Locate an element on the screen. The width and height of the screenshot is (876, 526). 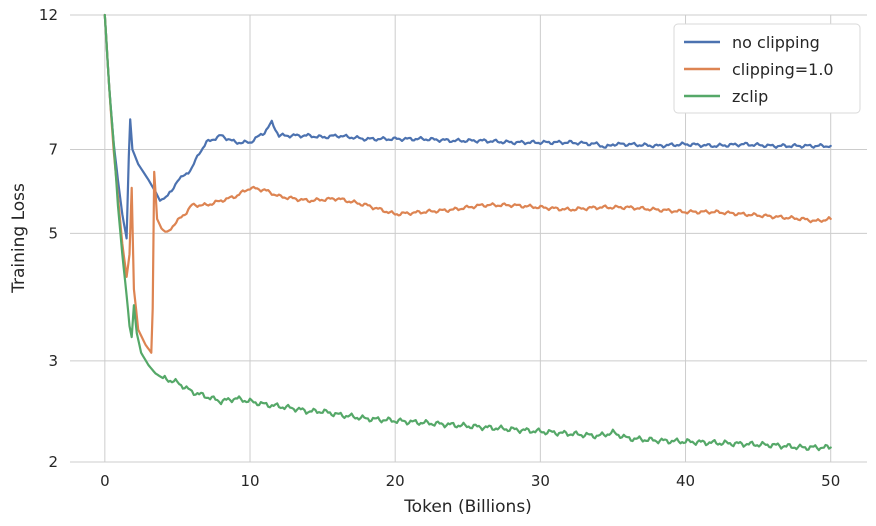
y-tick-label: 12 is located at coordinates (48, 15).